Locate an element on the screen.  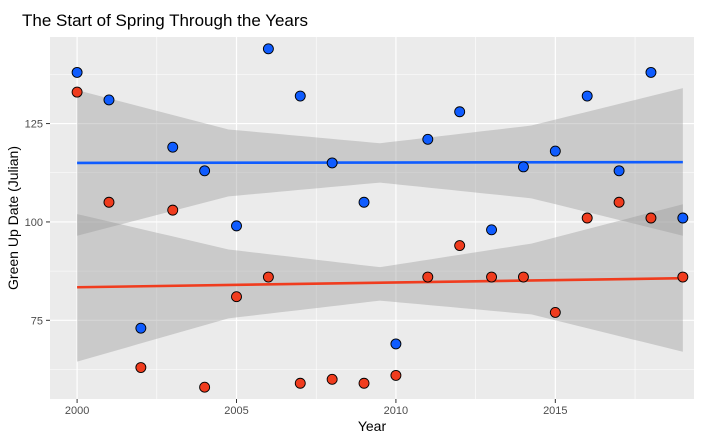
data-point-1-2007 is located at coordinates (300, 383).